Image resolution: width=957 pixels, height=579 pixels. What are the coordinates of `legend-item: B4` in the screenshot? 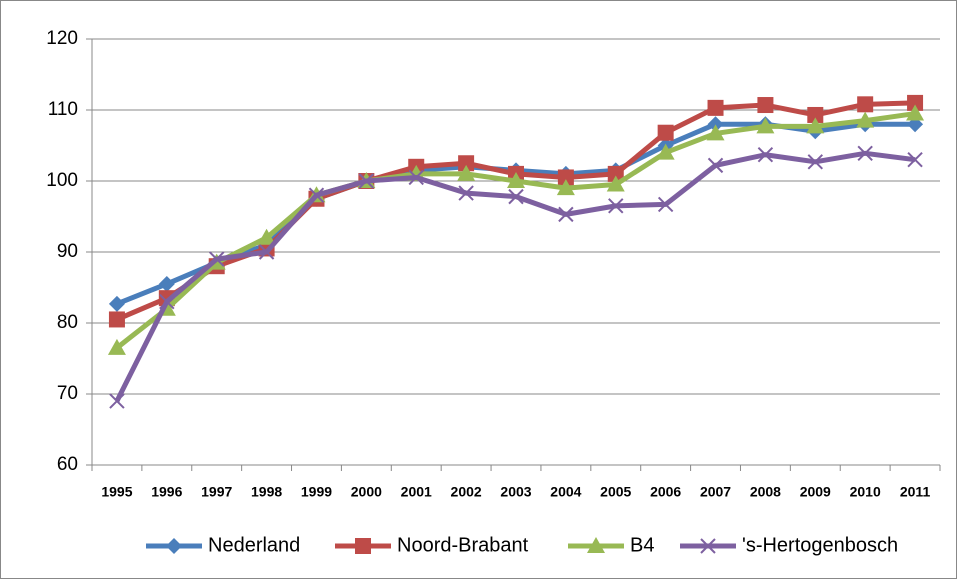 It's located at (611, 545).